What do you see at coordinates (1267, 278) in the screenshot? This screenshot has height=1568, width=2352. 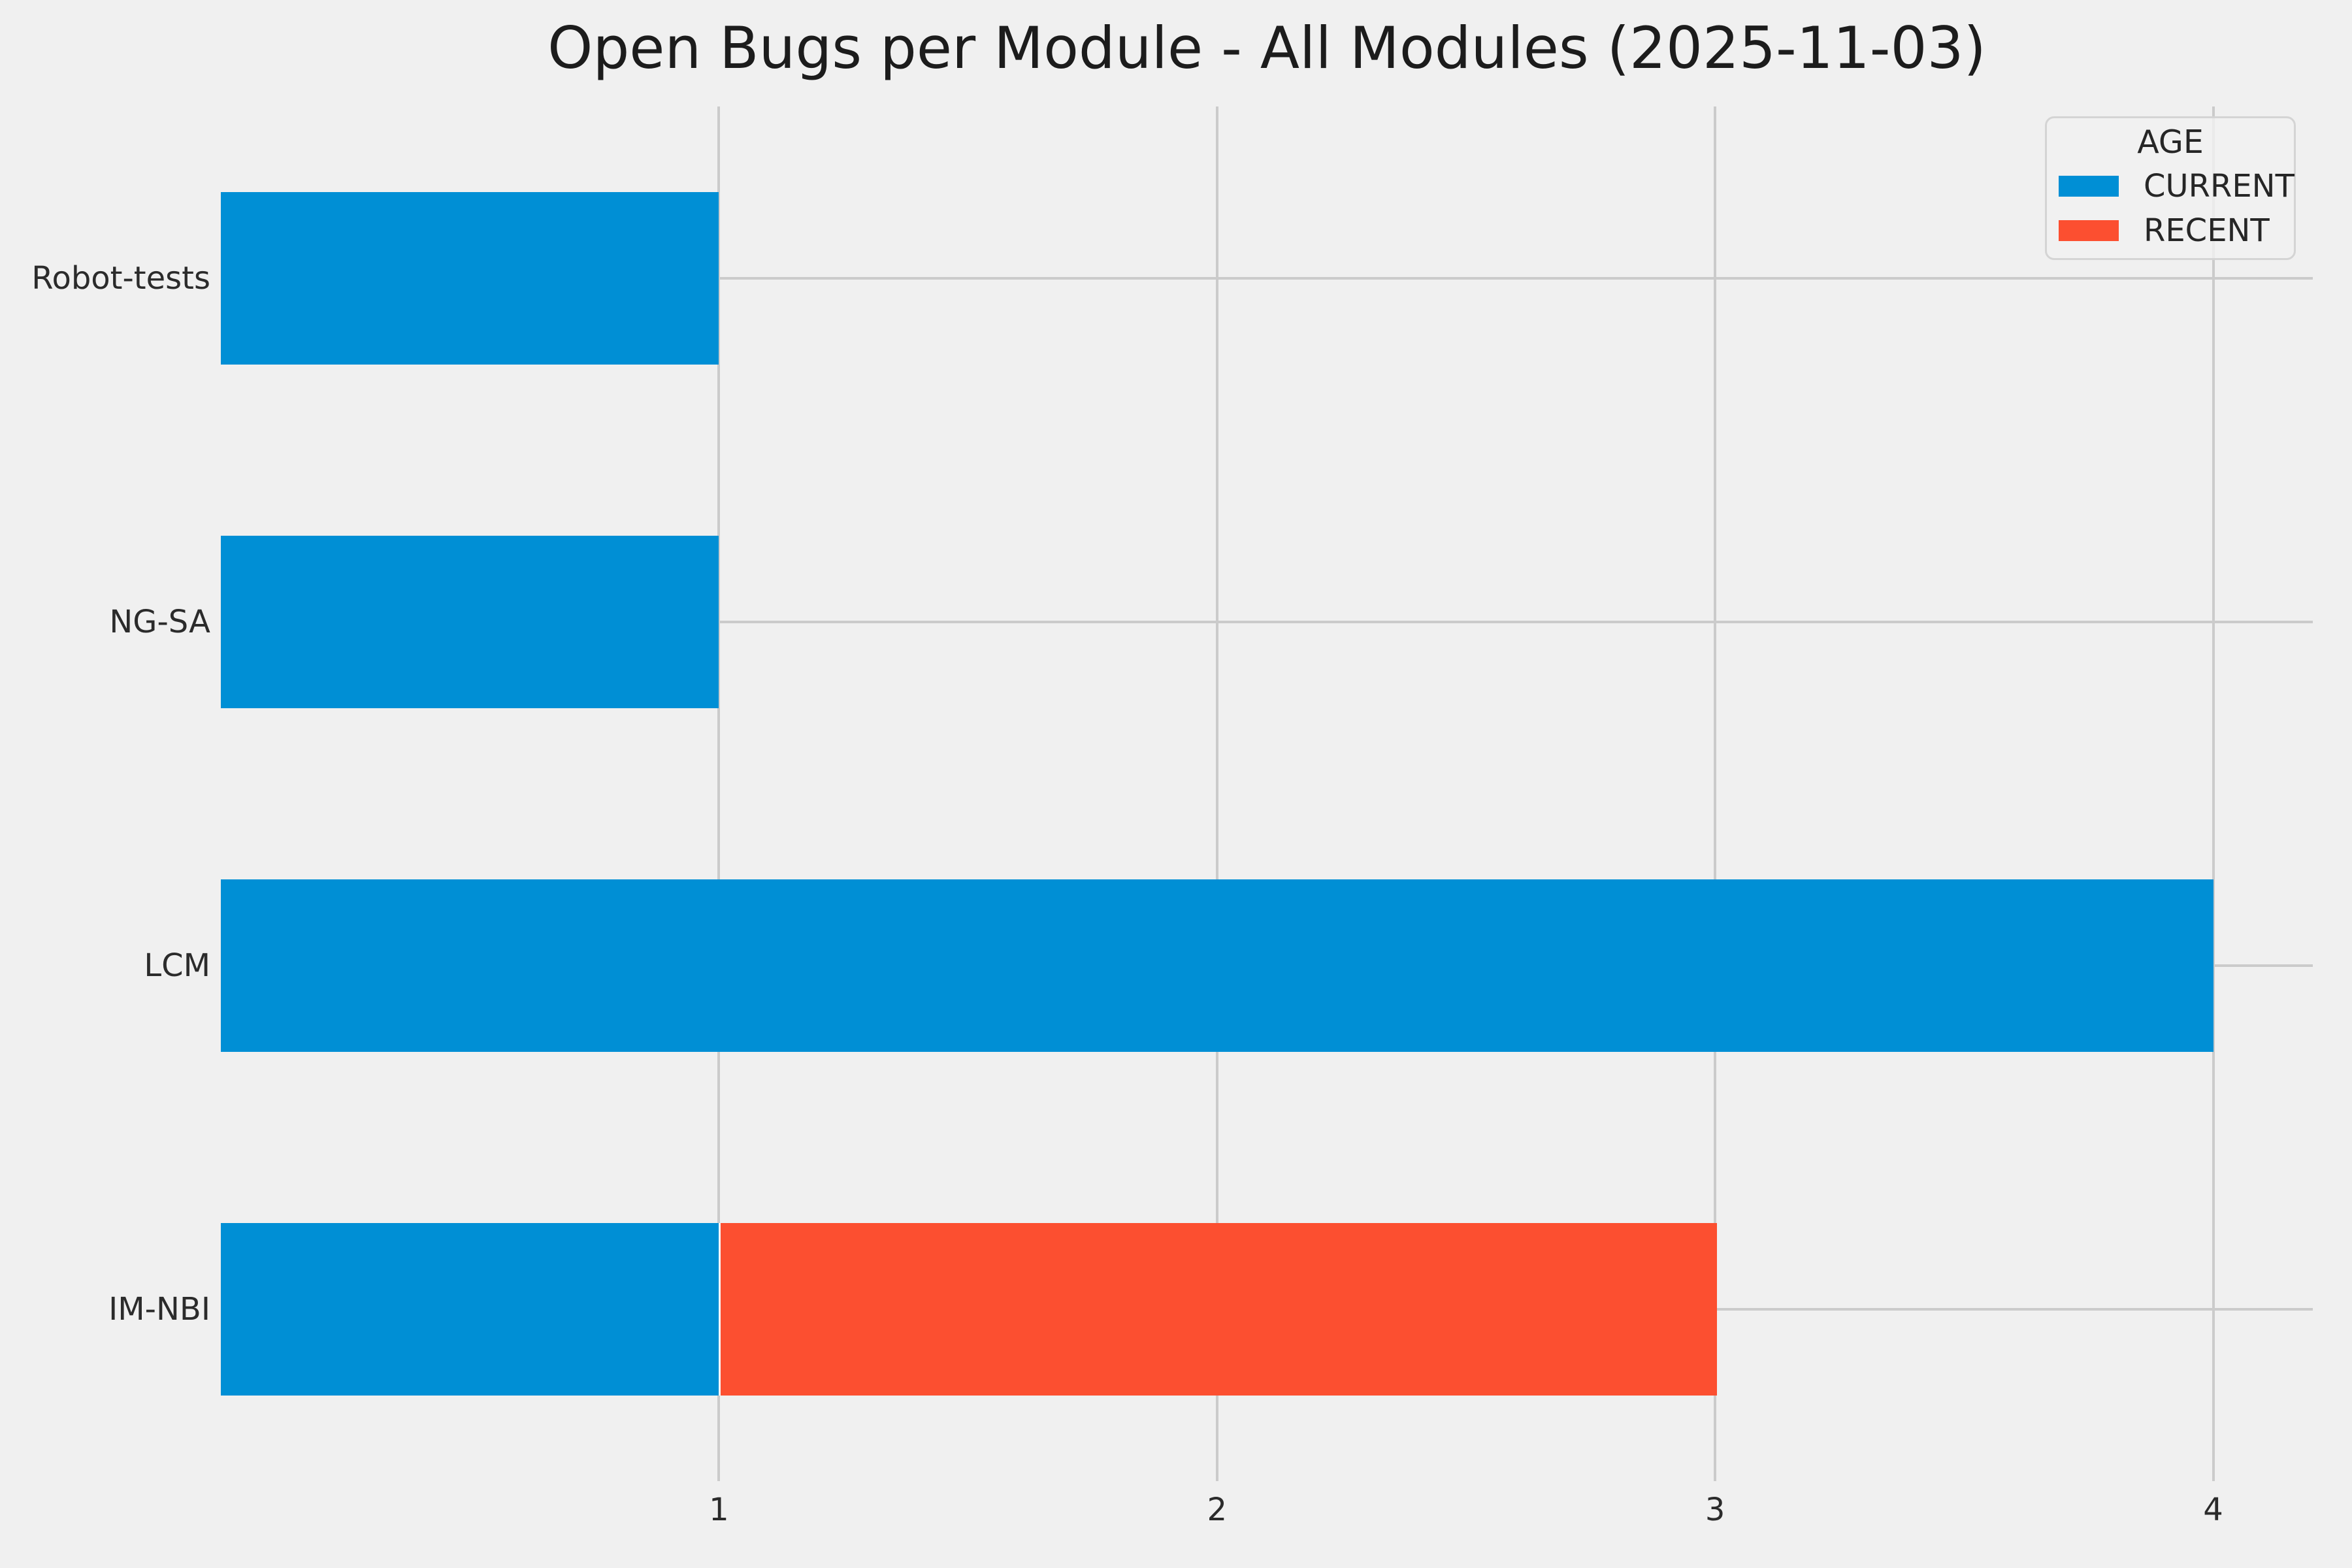 I see `gridline-y-robot-tests` at bounding box center [1267, 278].